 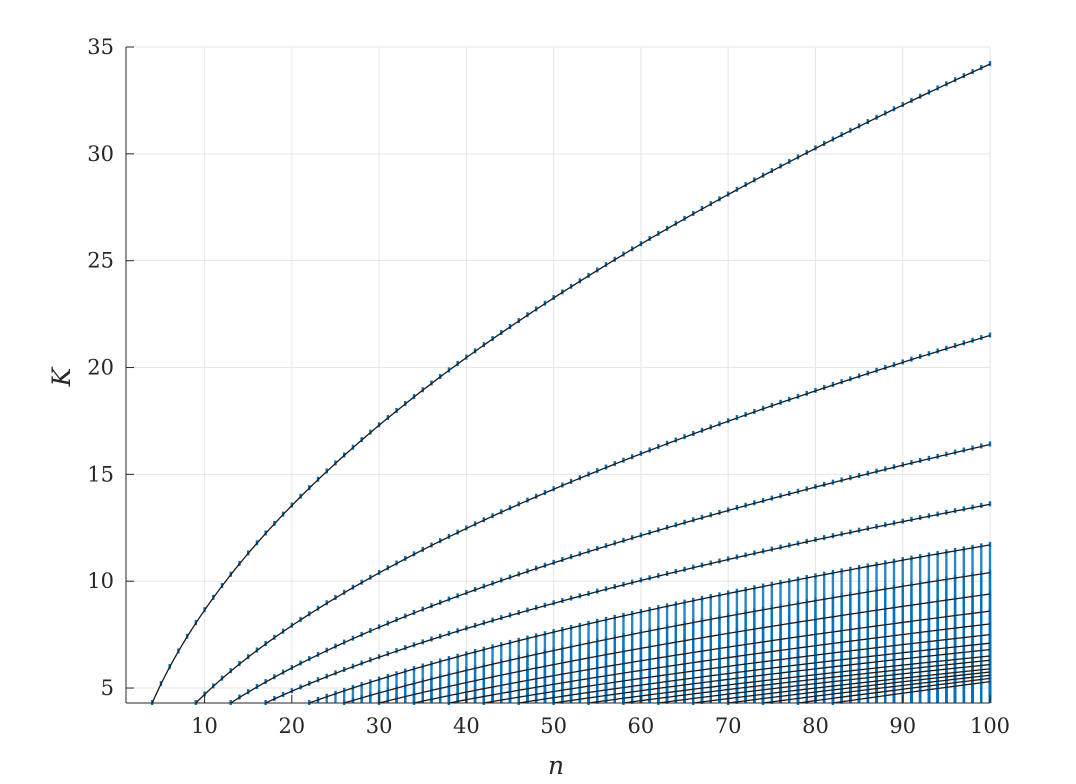 I want to click on y-tick-label: 5, so click(x=107, y=688).